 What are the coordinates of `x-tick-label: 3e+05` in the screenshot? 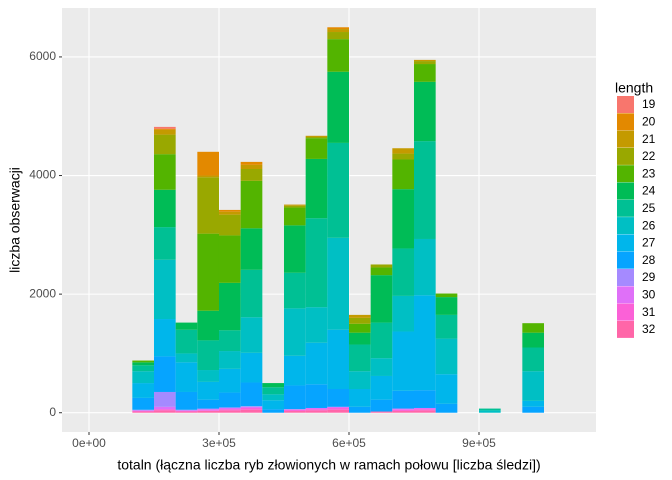 It's located at (219, 443).